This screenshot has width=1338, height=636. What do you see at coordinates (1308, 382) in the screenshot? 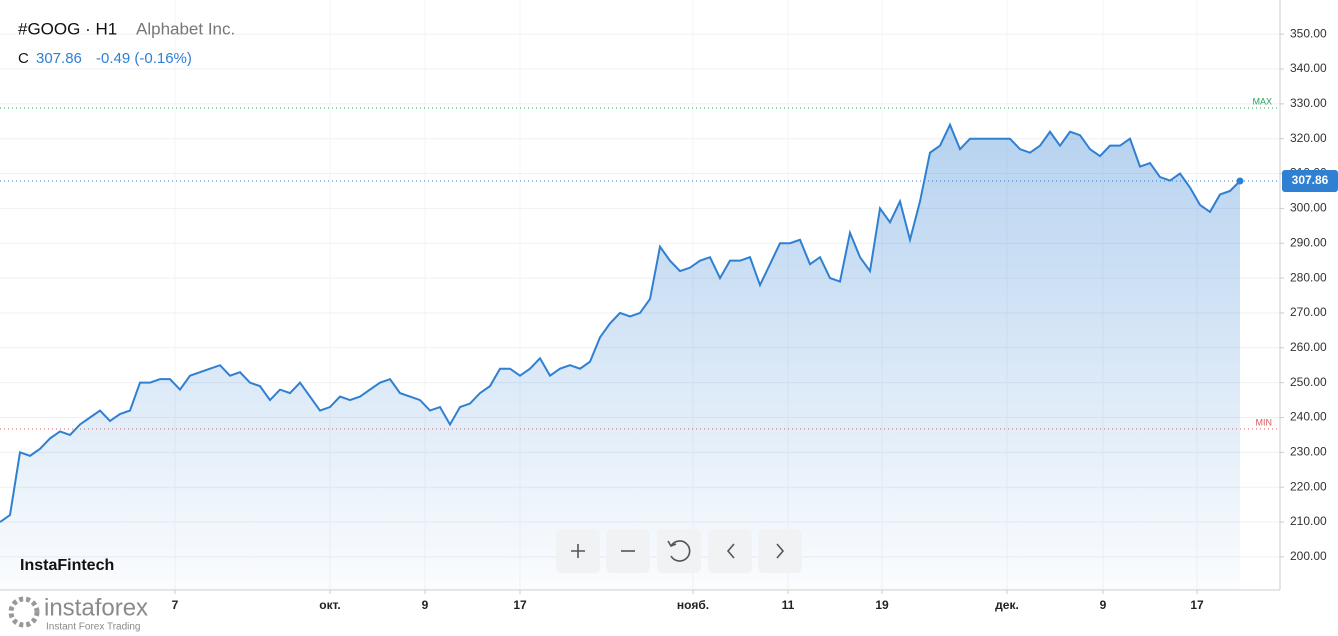
I see `y-tick-label: 250.00` at bounding box center [1308, 382].